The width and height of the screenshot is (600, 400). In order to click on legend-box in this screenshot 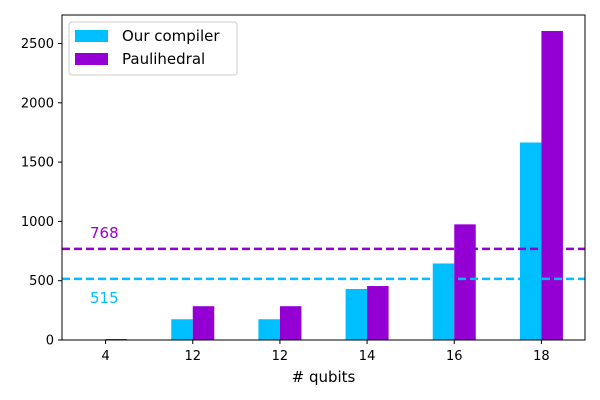, I will do `click(153, 48)`.